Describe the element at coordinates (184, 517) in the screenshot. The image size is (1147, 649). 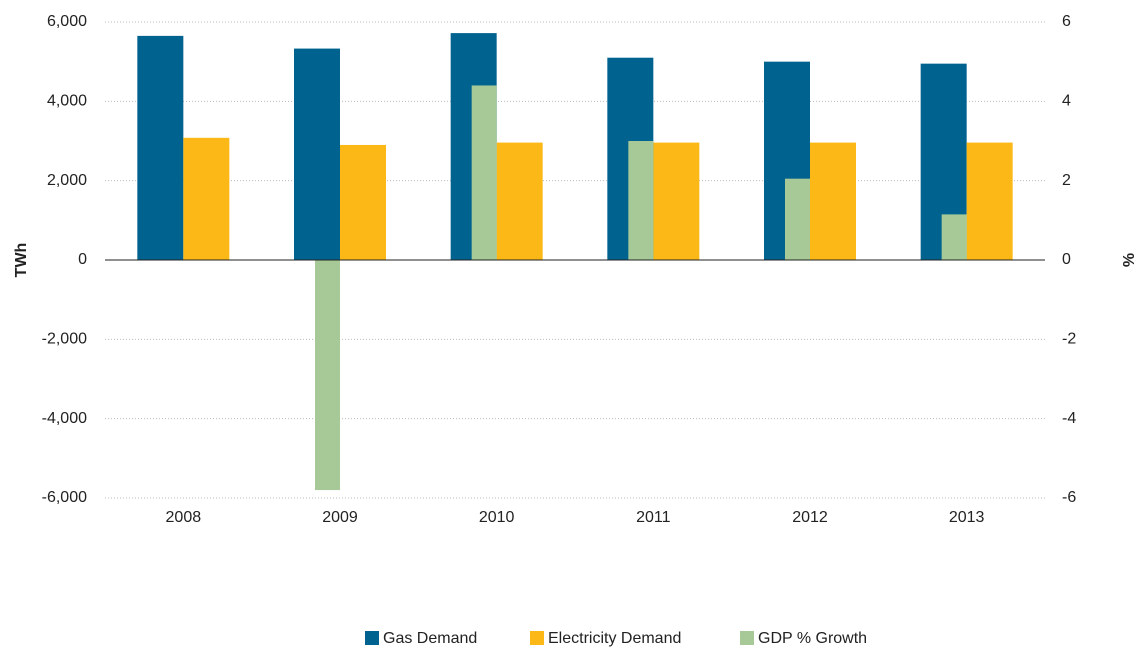
I see `x-tick-label: 2008` at that location.